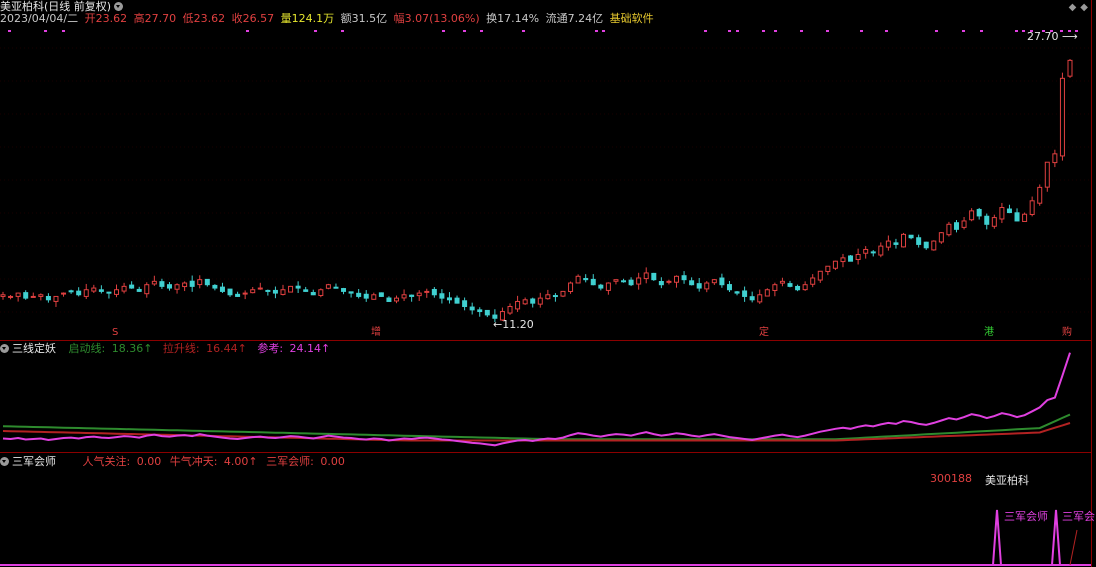 The width and height of the screenshot is (1096, 567). Describe the element at coordinates (56, 6) in the screenshot. I see `stock-name-title: 美亚柏科(日线 前复权)` at that location.